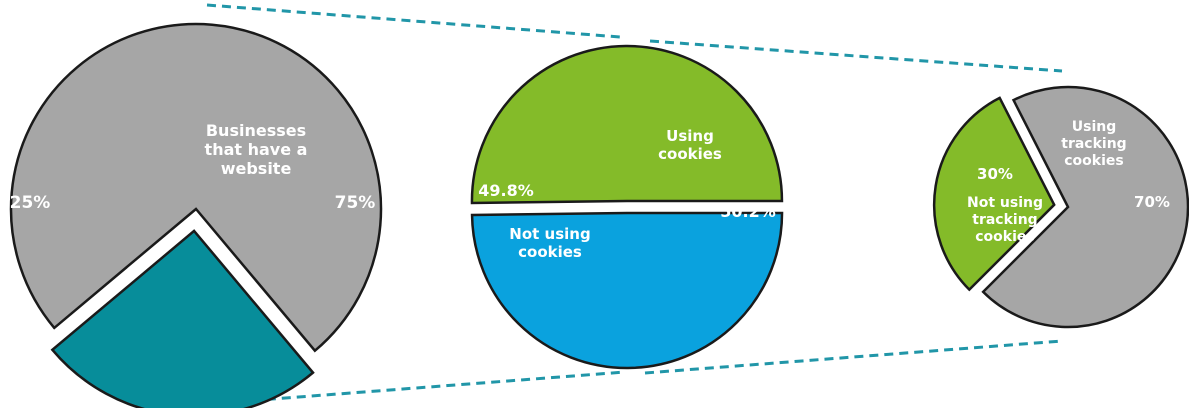 This screenshot has width=1189, height=408. I want to click on slice-name-label: Using cookies, so click(690, 145).